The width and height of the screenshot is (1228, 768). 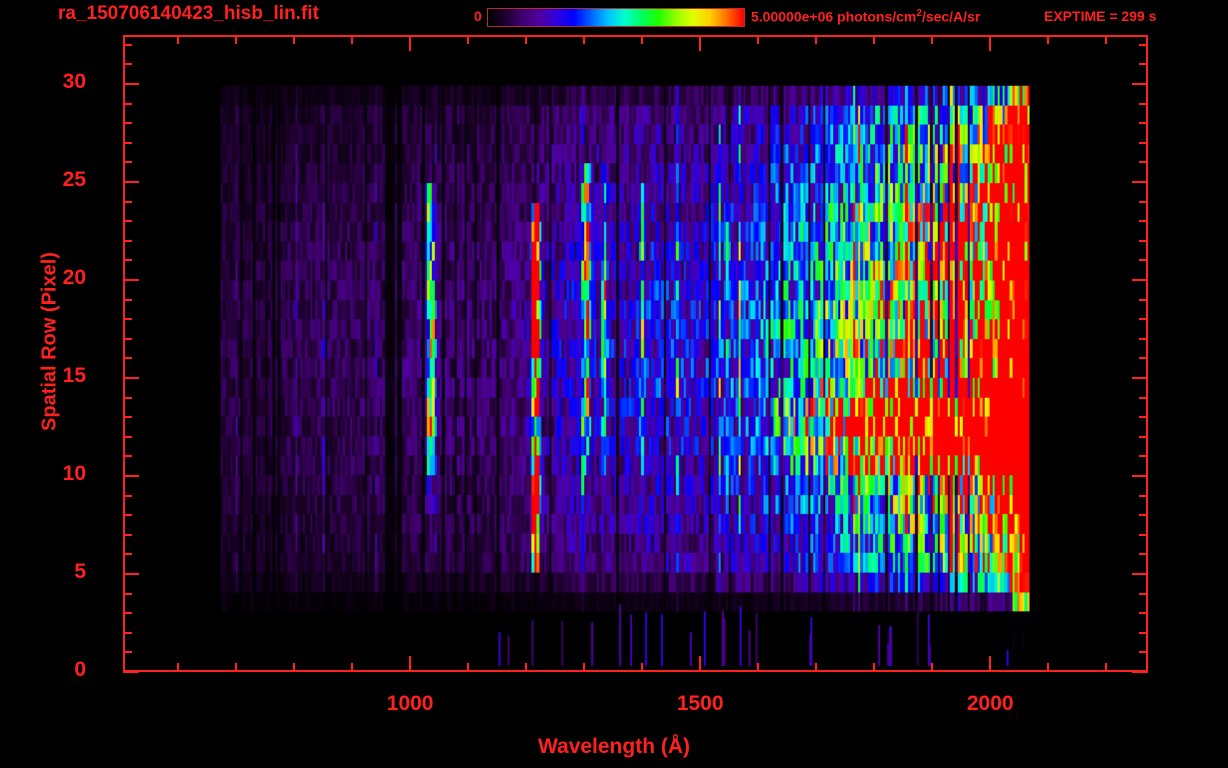 I want to click on figure-title: ra_150706140423_hisb_lin.fit, so click(x=188, y=13).